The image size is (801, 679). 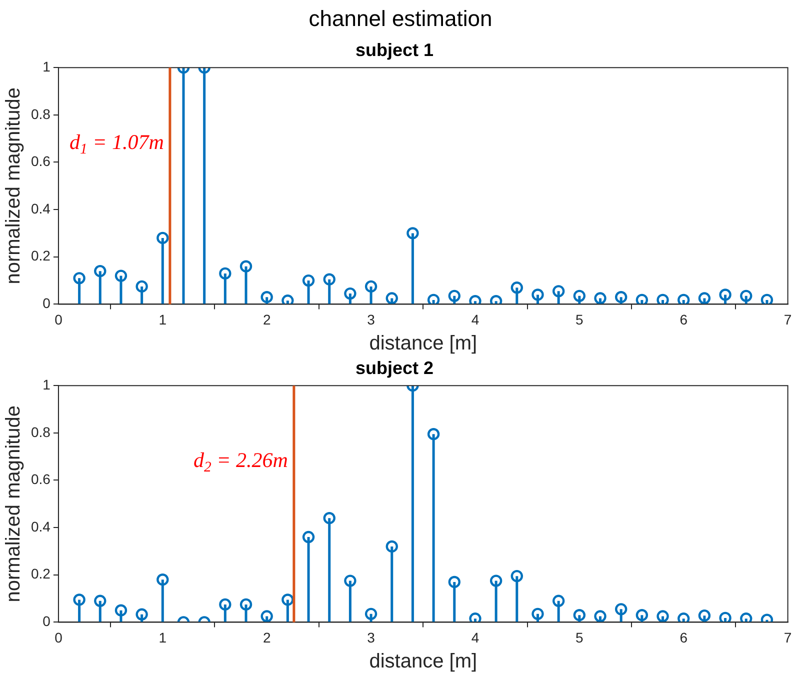 I want to click on chart-title: channel estimation, so click(x=401, y=19).